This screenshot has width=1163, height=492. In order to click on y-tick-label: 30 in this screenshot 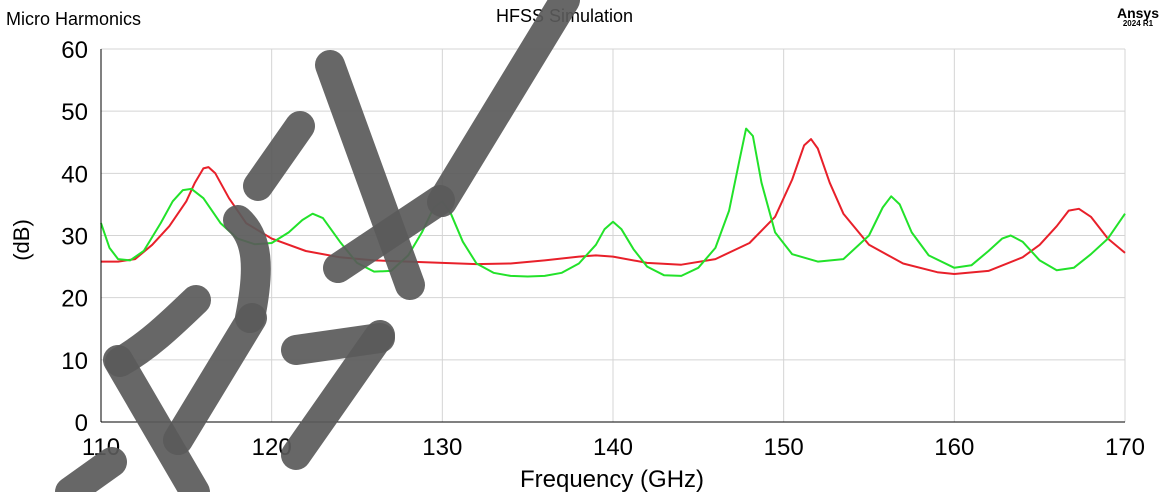, I will do `click(74, 237)`.